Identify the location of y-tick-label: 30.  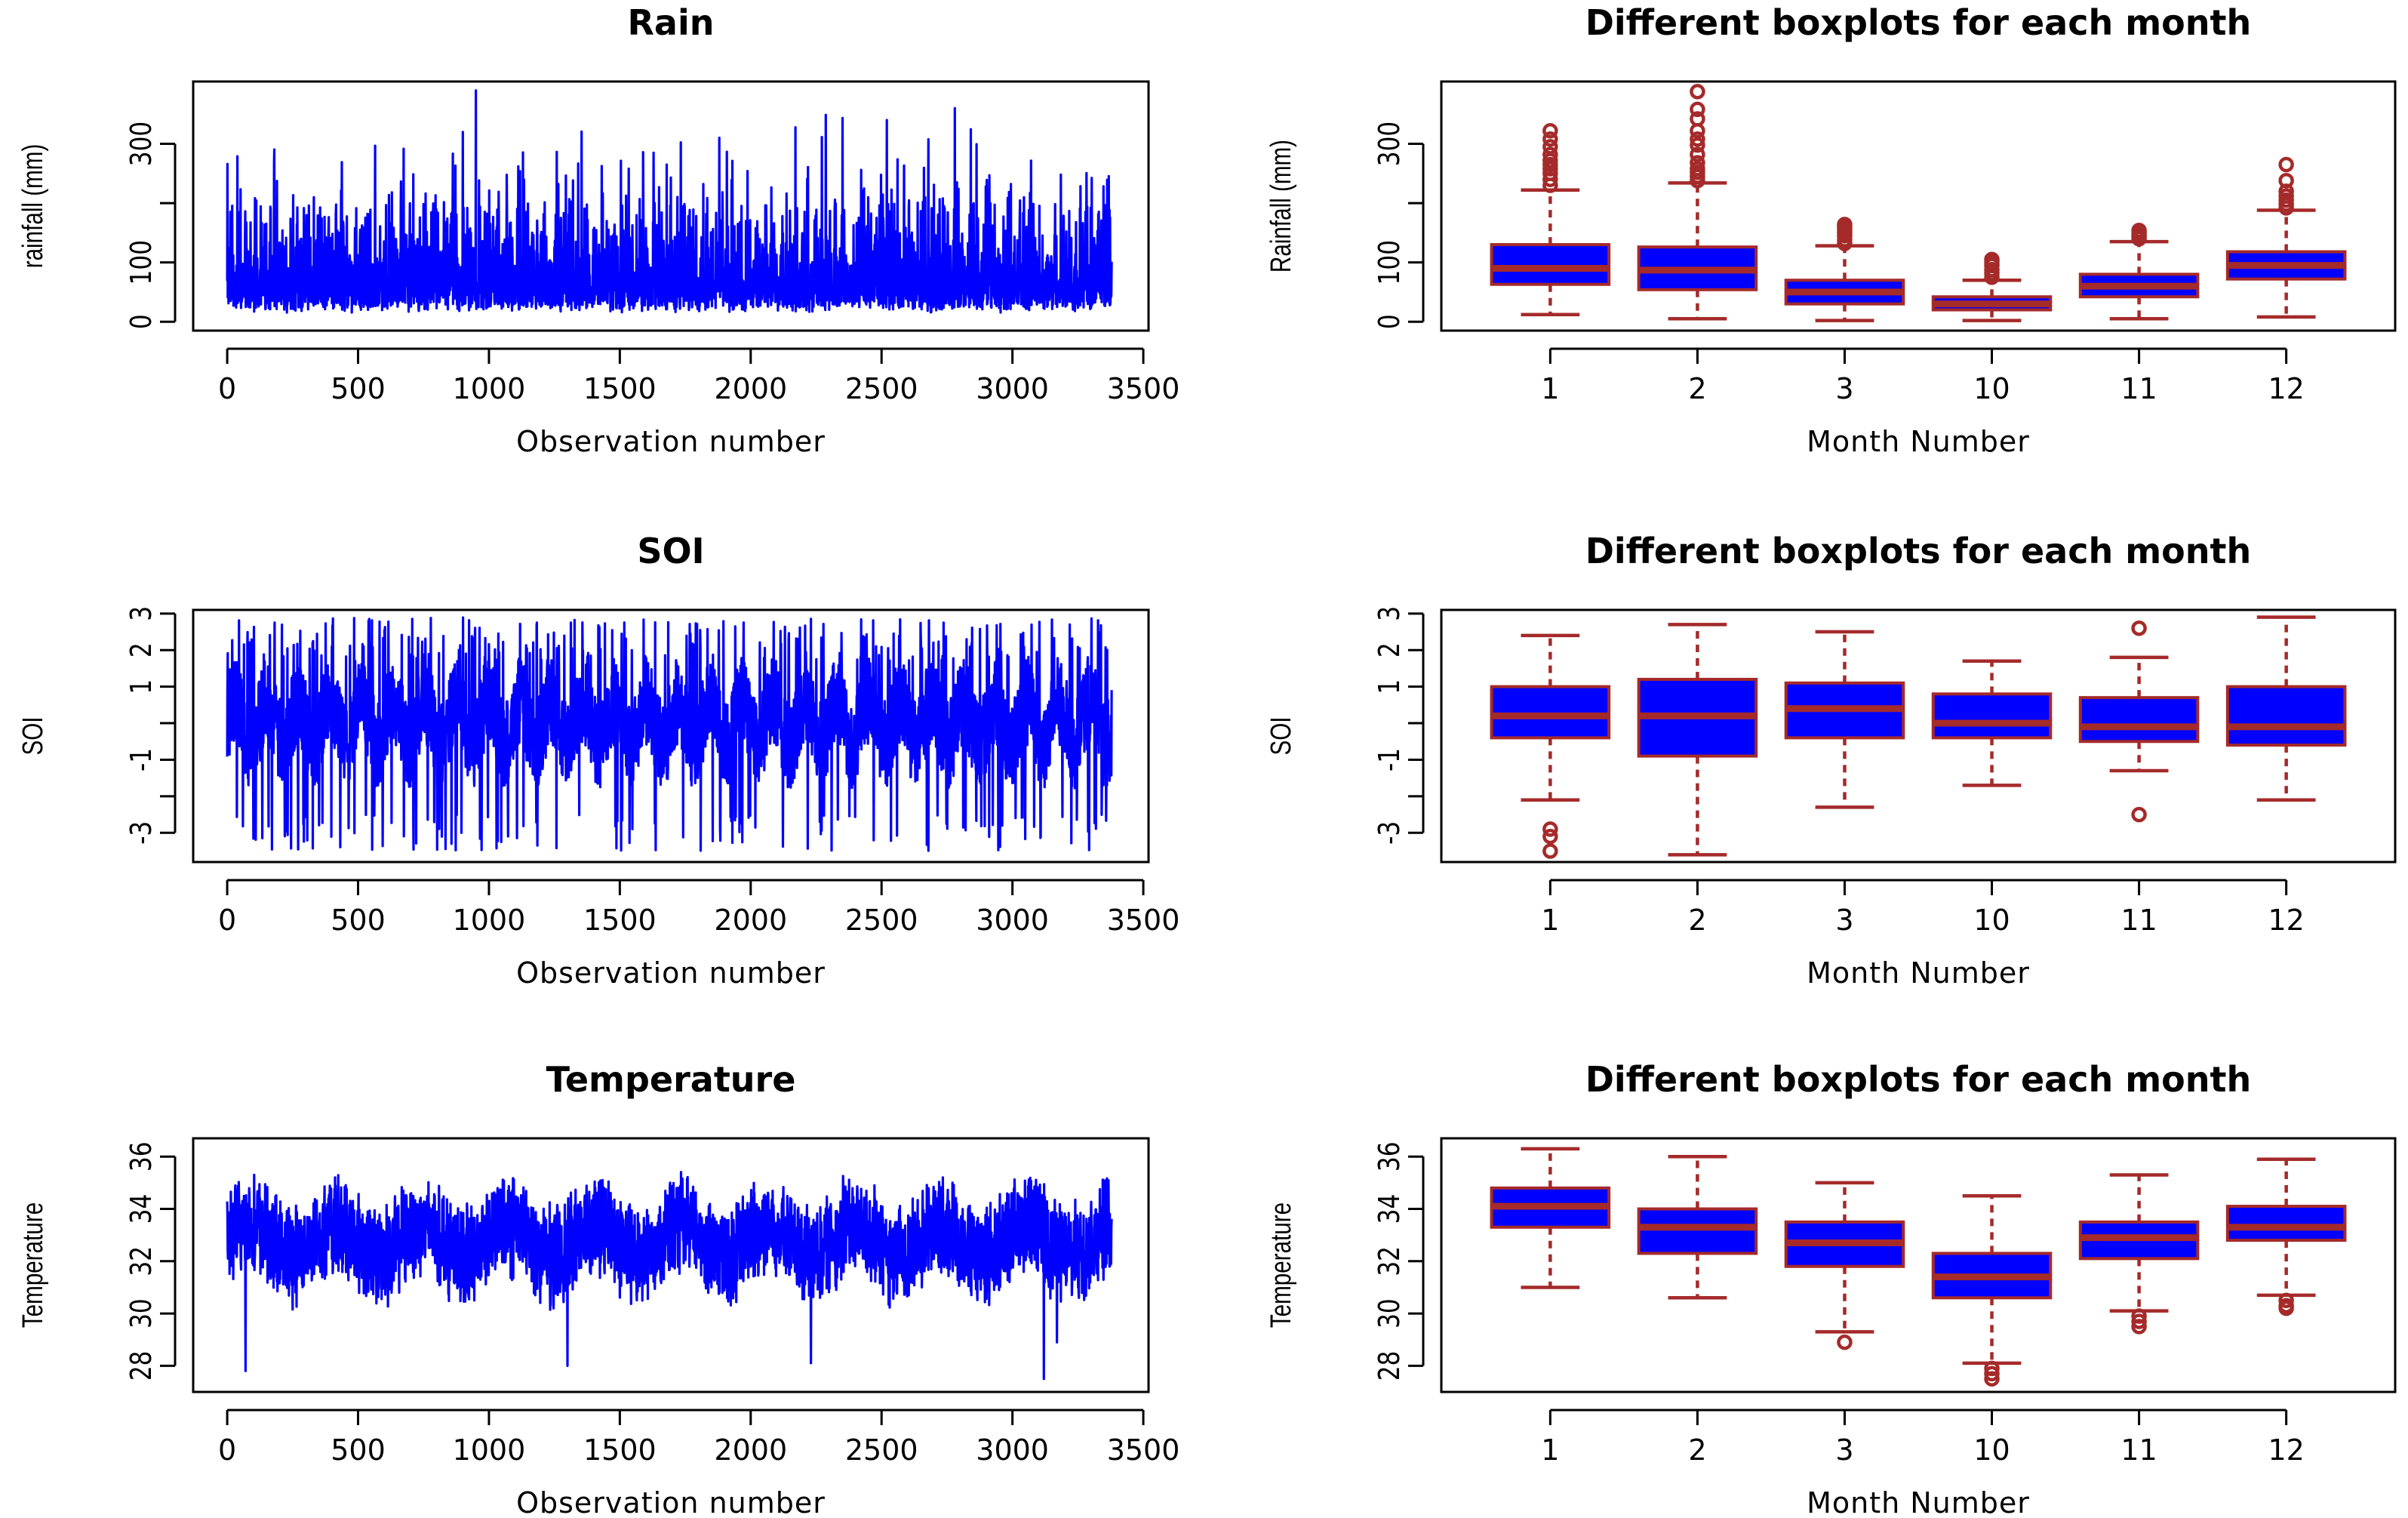
(141, 1313).